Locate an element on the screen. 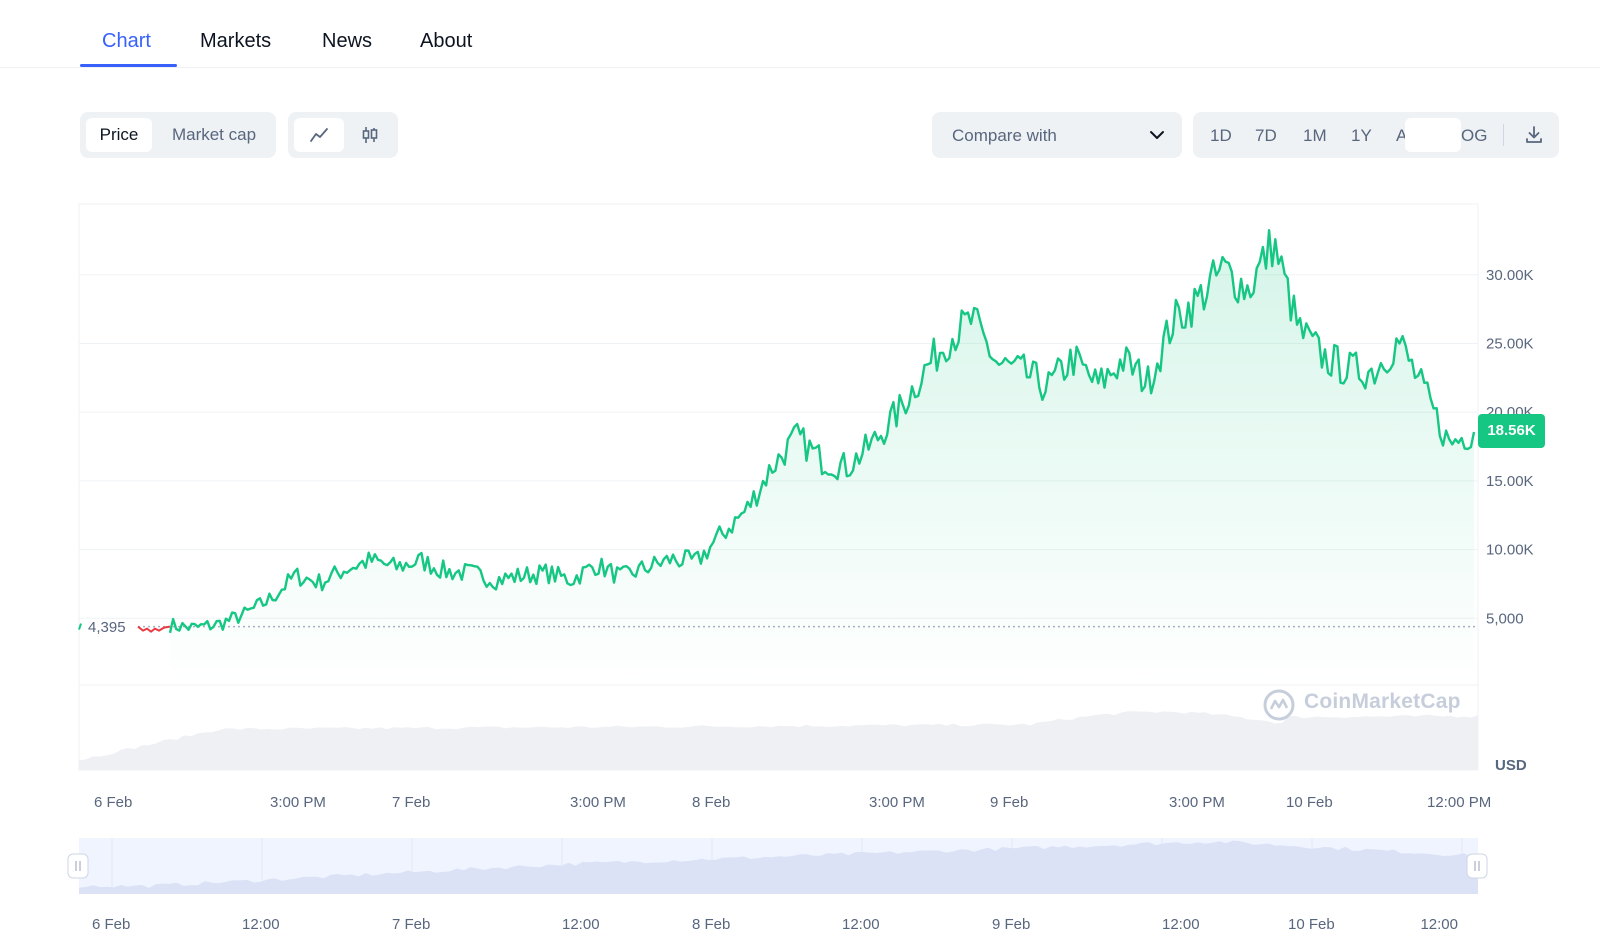 The image size is (1600, 937). start-price-segment is located at coordinates (154, 629).